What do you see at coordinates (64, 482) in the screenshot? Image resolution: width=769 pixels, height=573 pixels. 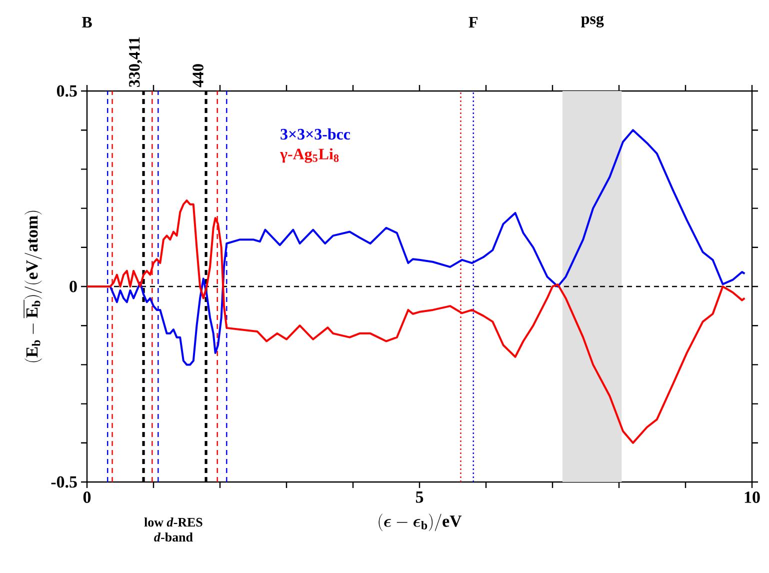 I see `y-tick-label: -0.5` at bounding box center [64, 482].